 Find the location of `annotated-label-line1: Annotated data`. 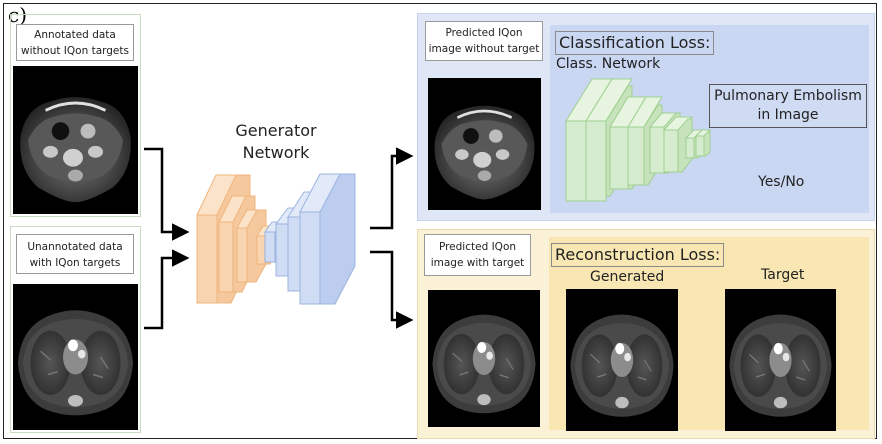

annotated-label-line1: Annotated data is located at coordinates (75, 35).